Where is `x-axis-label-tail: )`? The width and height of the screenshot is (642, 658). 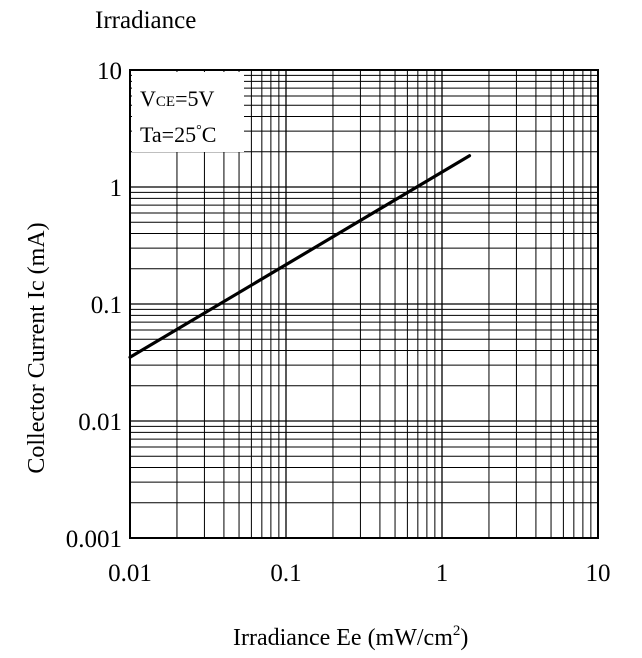 x-axis-label-tail: ) is located at coordinates (464, 638).